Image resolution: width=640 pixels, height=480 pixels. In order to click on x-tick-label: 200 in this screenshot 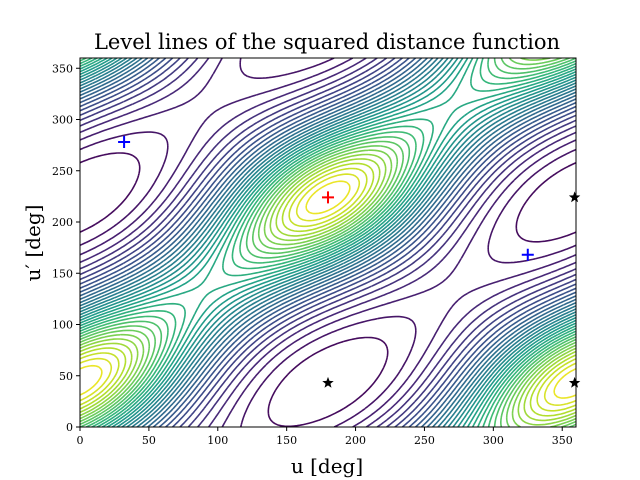, I will do `click(355, 440)`.